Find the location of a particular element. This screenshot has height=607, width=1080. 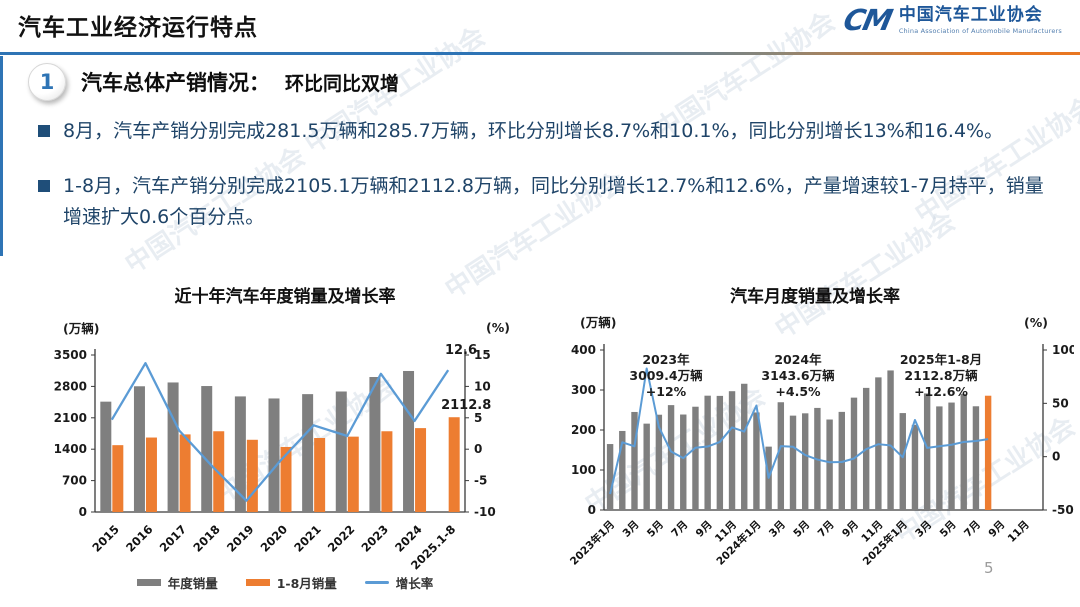

svg-text: 2100 is located at coordinates (70, 418).